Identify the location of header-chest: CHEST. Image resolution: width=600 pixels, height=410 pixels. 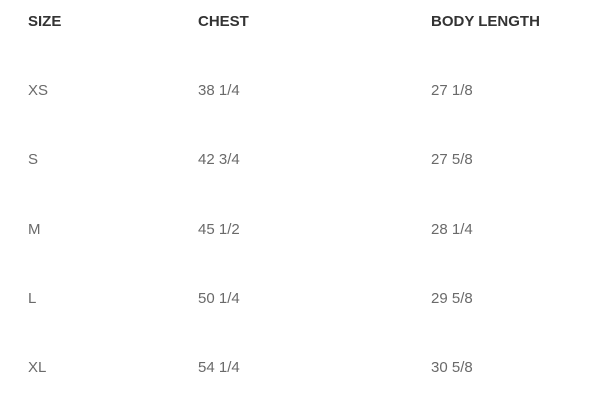
(223, 21).